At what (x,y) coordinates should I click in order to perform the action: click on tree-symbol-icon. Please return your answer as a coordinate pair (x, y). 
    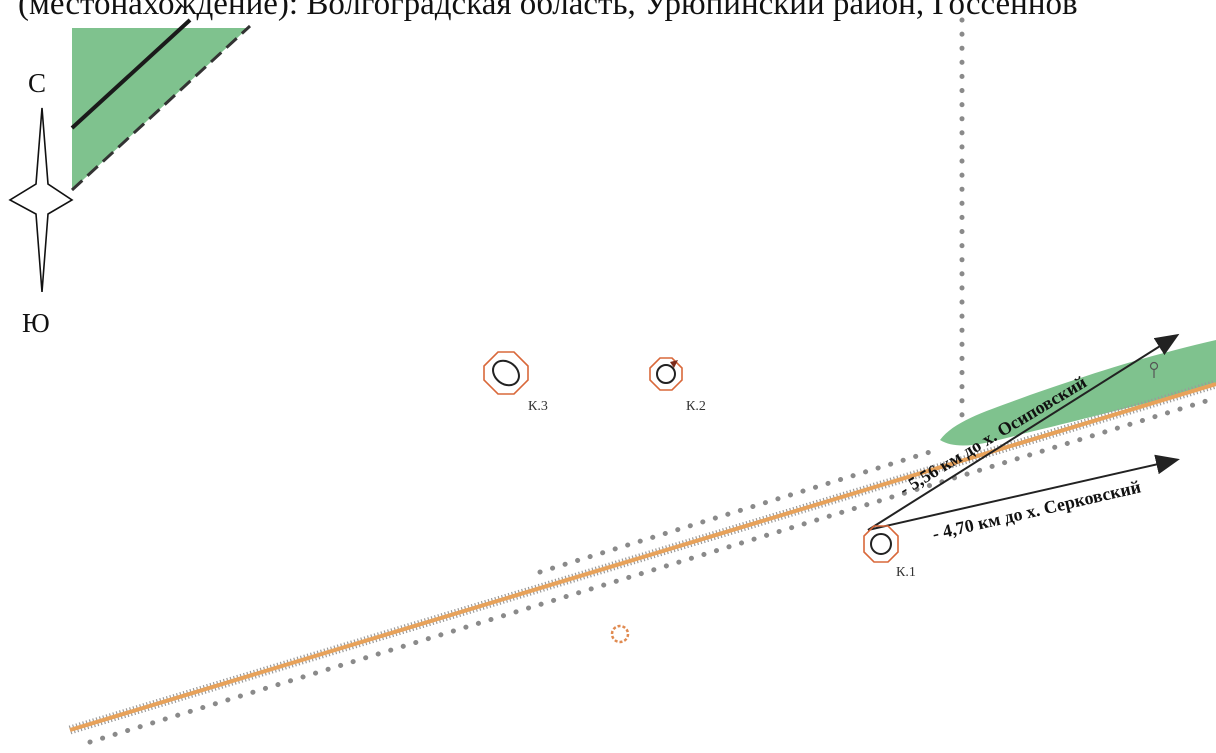
    Looking at the image, I should click on (1154, 369).